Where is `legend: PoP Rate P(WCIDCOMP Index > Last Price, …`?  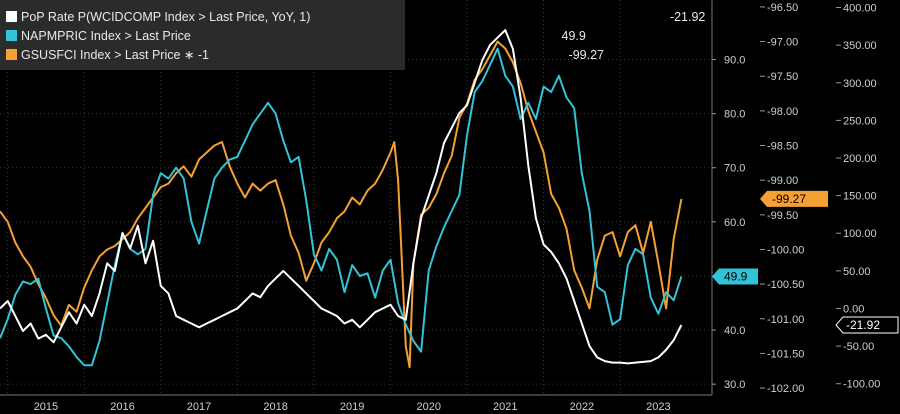 legend: PoP Rate P(WCIDCOMP Index > Last Price, … is located at coordinates (352, 35).